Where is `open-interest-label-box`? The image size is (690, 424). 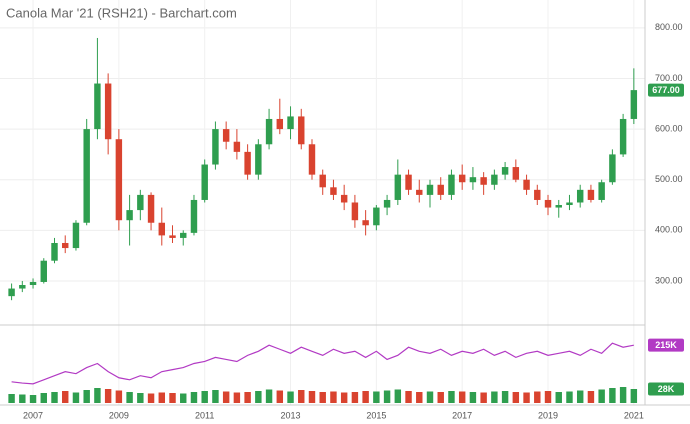 open-interest-label-box is located at coordinates (666, 345).